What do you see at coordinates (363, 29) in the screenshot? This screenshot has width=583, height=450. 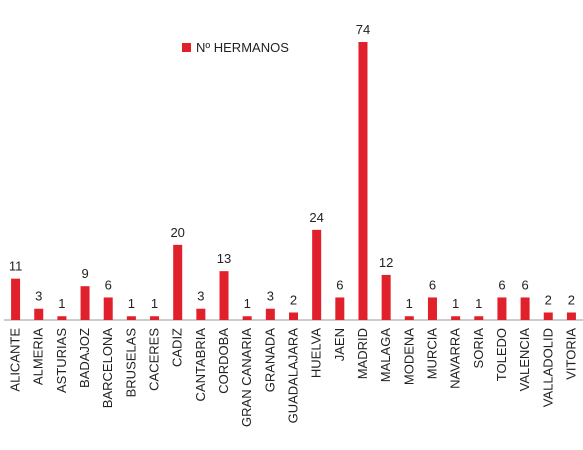 I see `data-label: 74` at bounding box center [363, 29].